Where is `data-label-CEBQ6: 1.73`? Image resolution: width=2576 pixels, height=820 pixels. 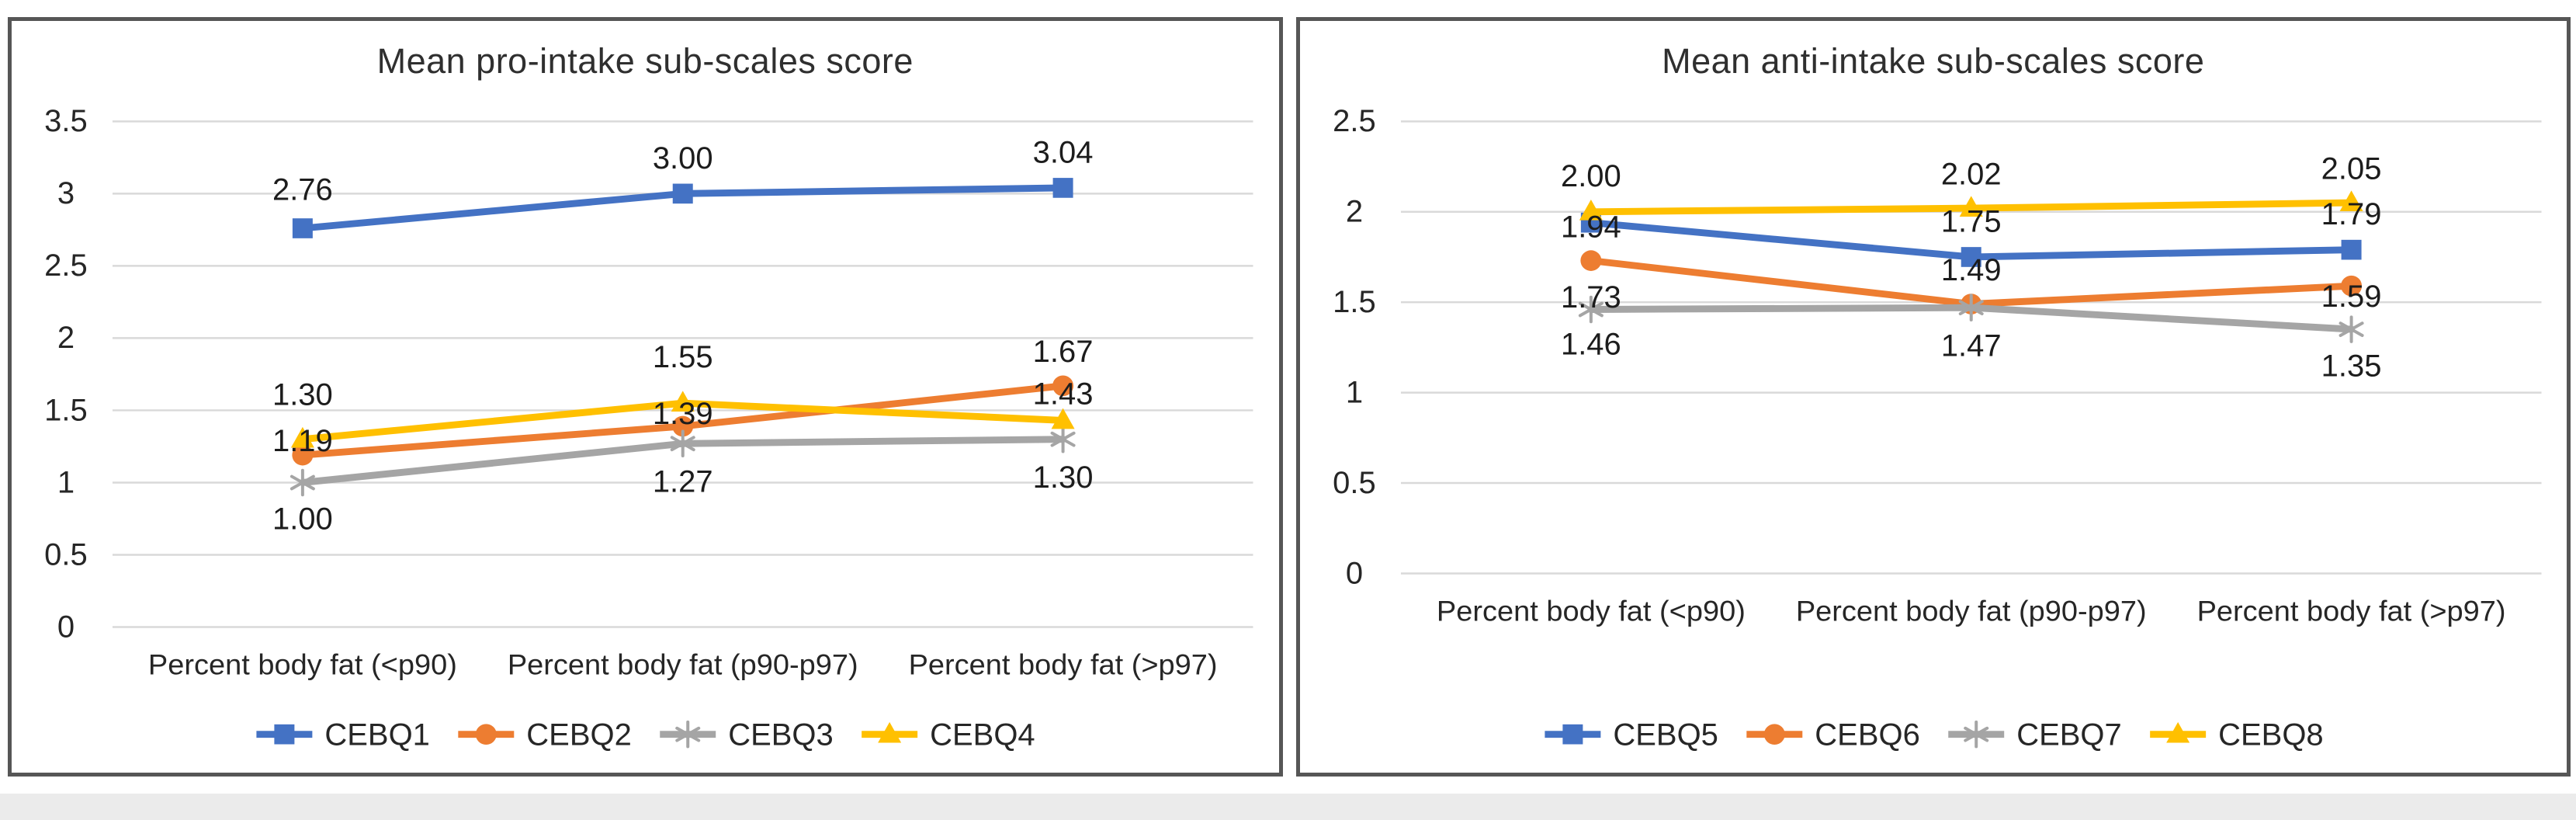 data-label-CEBQ6: 1.73 is located at coordinates (1590, 297).